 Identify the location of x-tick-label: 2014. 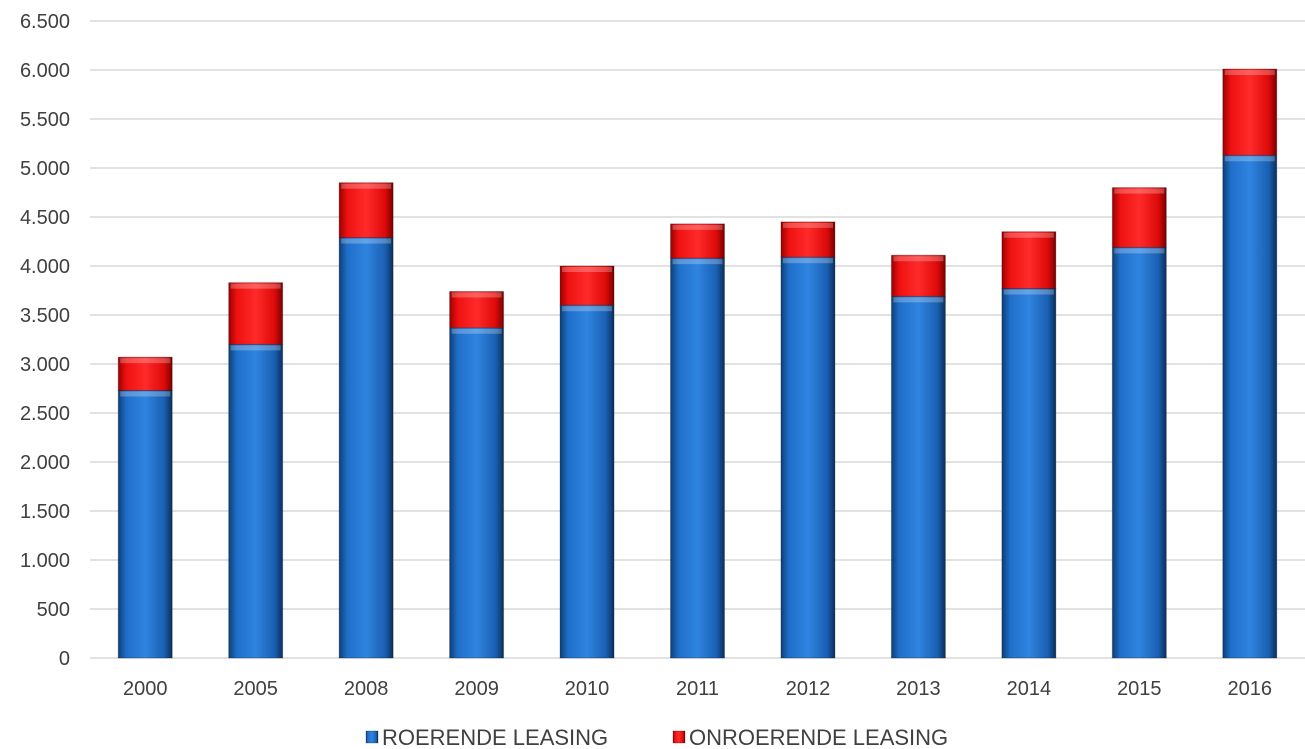
(1029, 689).